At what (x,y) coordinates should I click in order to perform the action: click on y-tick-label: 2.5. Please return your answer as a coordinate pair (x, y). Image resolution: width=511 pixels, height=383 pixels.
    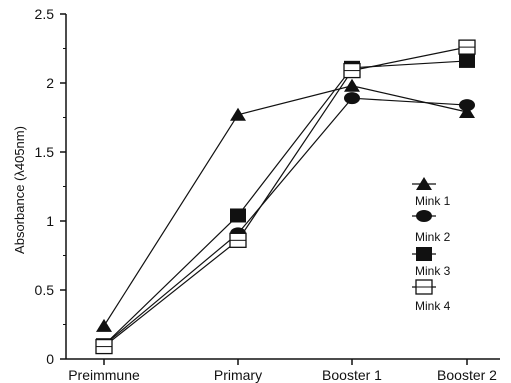
    Looking at the image, I should click on (45, 14).